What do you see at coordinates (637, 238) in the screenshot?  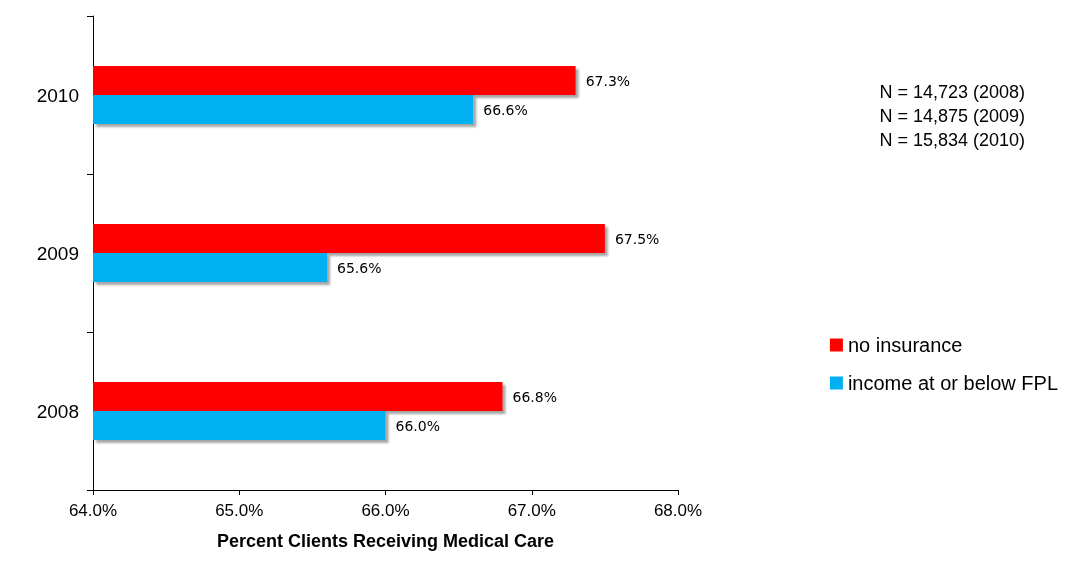 I see `data-label: 67.5%` at bounding box center [637, 238].